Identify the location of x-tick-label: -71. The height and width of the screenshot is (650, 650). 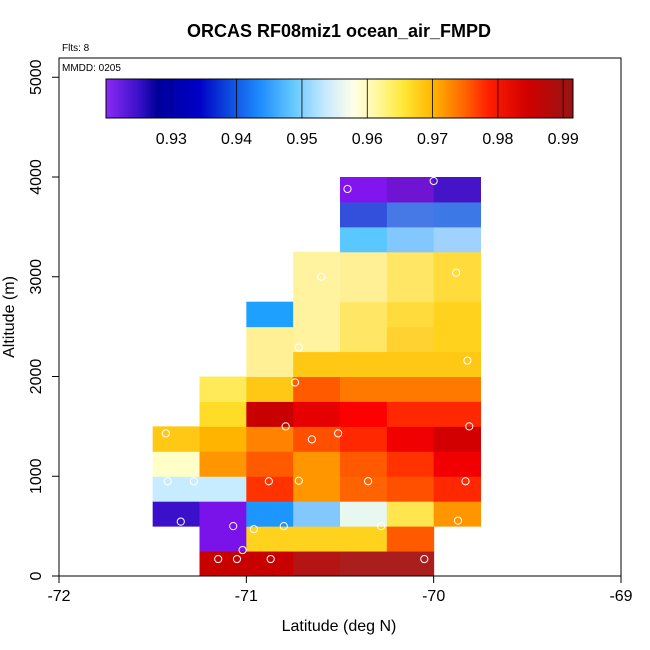
(246, 596).